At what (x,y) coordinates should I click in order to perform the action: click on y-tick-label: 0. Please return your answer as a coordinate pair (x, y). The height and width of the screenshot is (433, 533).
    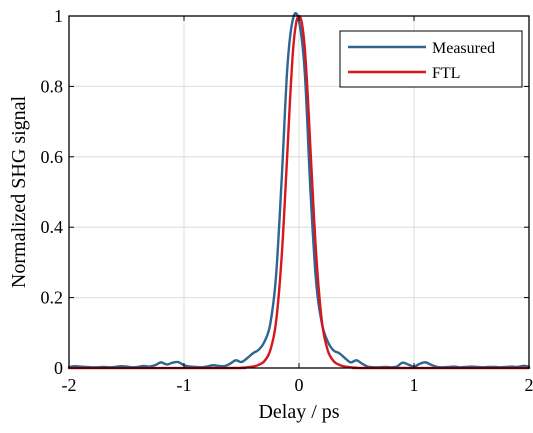
    Looking at the image, I should click on (58, 368).